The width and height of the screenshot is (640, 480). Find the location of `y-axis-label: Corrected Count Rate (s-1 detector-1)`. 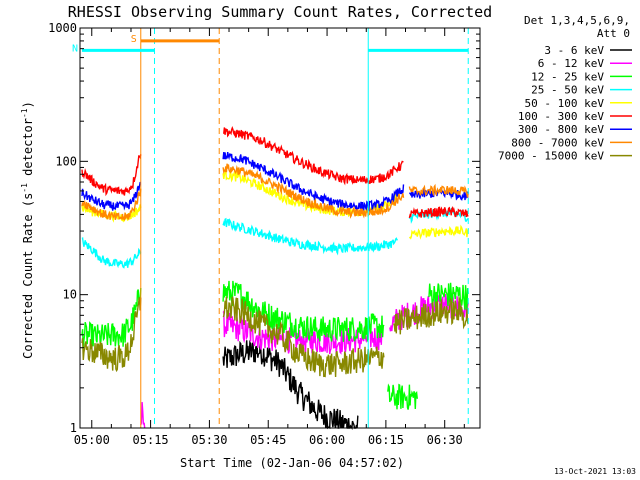

y-axis-label: Corrected Count Rate (s-1 detector-1) is located at coordinates (27, 230).